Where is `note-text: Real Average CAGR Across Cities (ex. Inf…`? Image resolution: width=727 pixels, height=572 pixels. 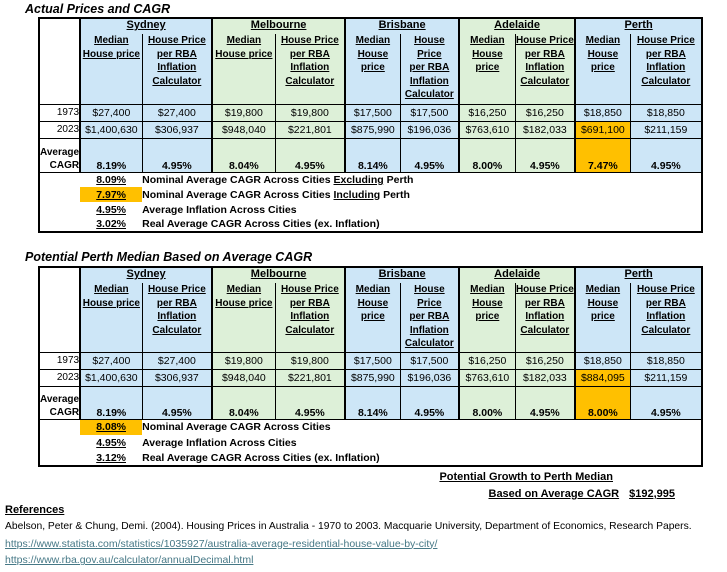
note-text: Real Average CAGR Across Cities (ex. Inf… is located at coordinates (422, 224).